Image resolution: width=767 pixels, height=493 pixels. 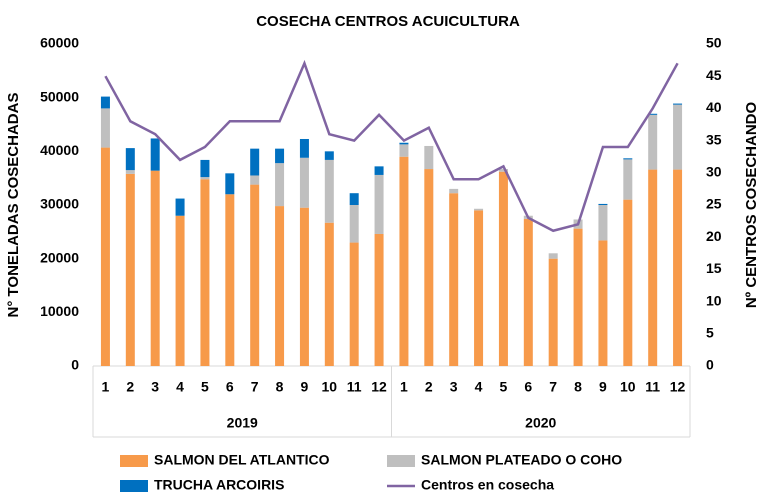 What do you see at coordinates (242, 423) in the screenshot?
I see `group-label: 2019` at bounding box center [242, 423].